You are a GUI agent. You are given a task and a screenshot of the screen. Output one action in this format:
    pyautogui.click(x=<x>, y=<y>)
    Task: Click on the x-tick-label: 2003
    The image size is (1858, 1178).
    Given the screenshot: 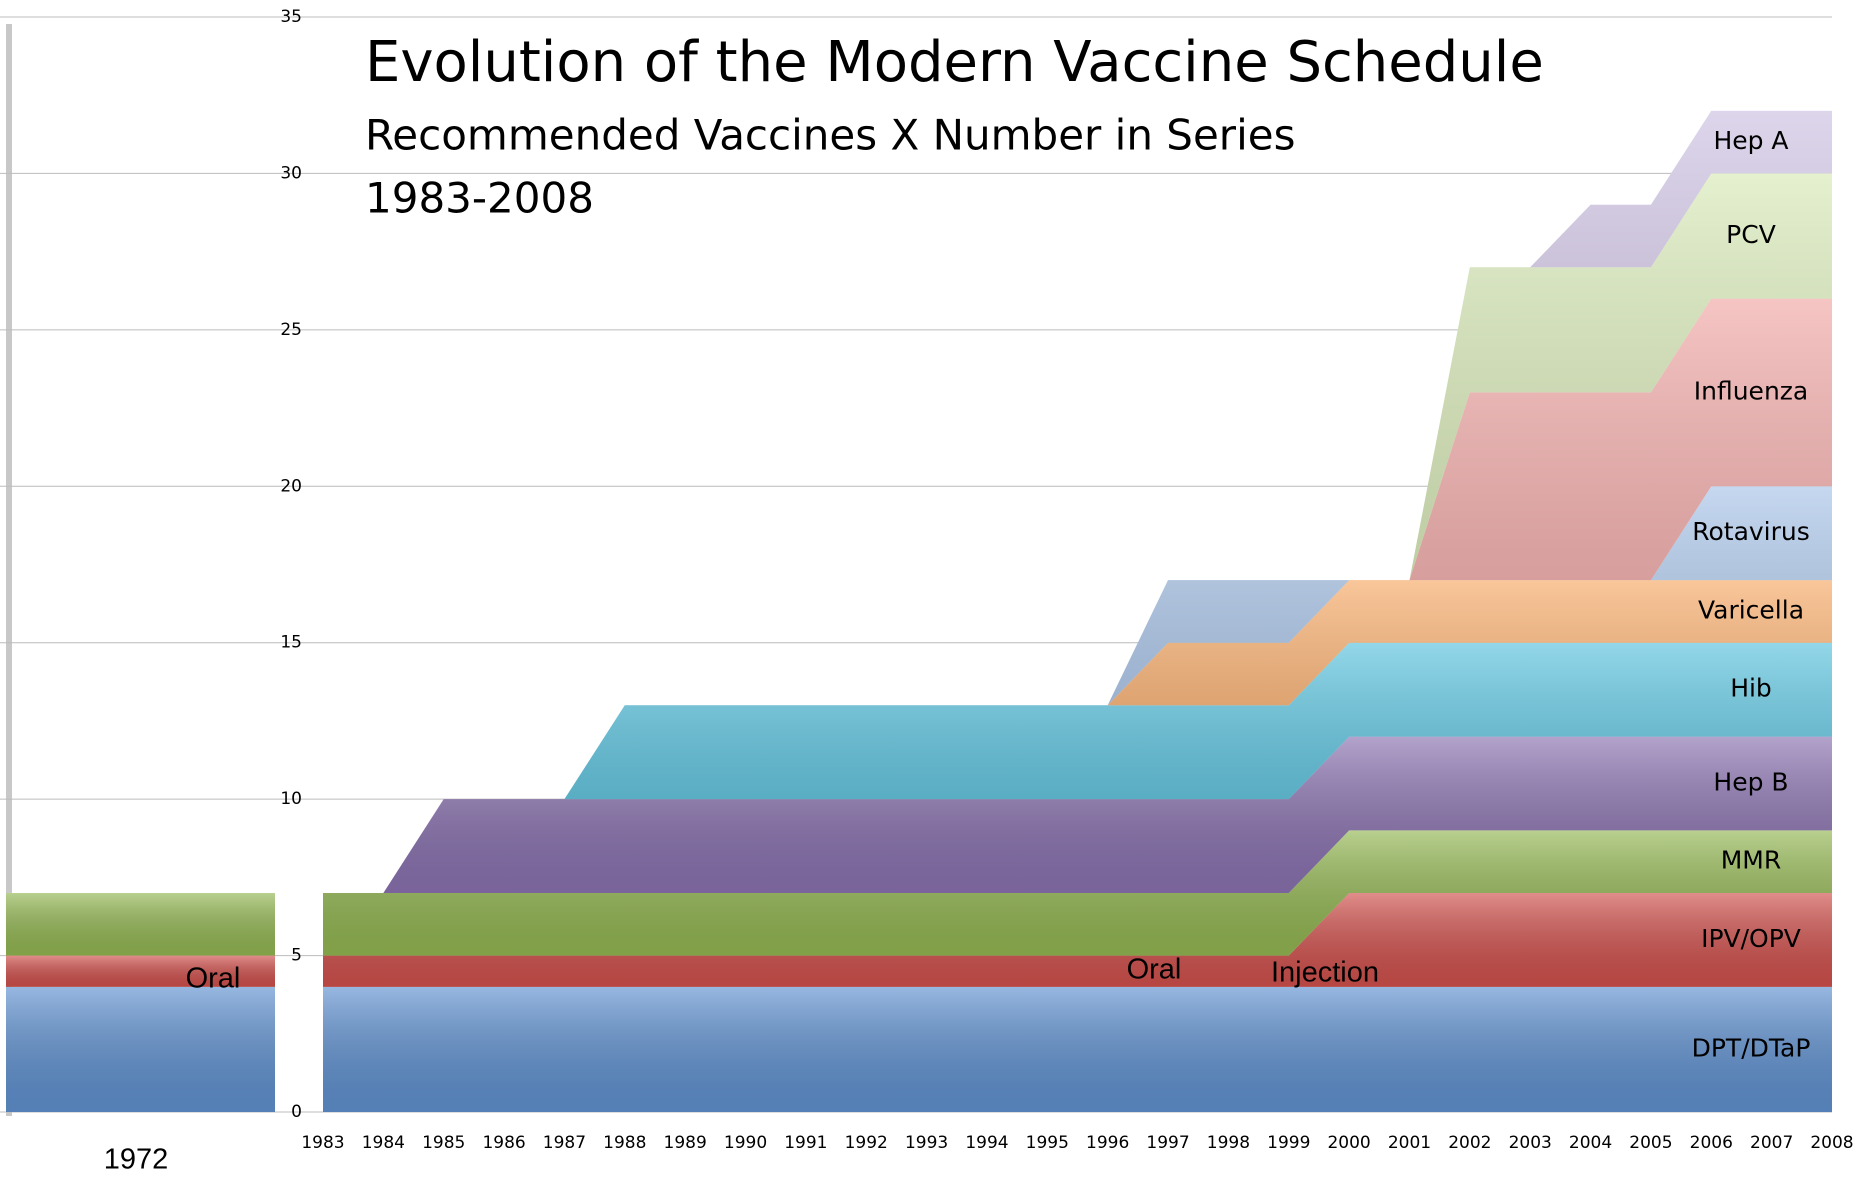 What is the action you would take?
    pyautogui.click(x=1530, y=1143)
    